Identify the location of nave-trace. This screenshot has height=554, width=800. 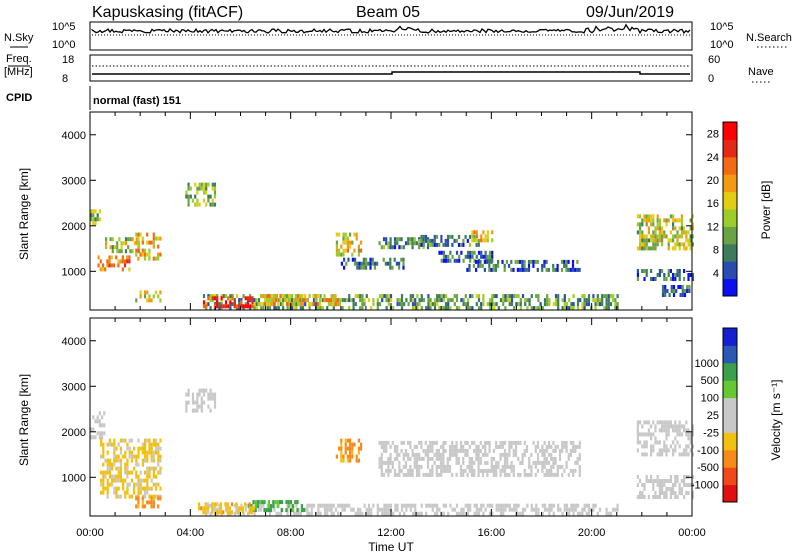
(391, 73).